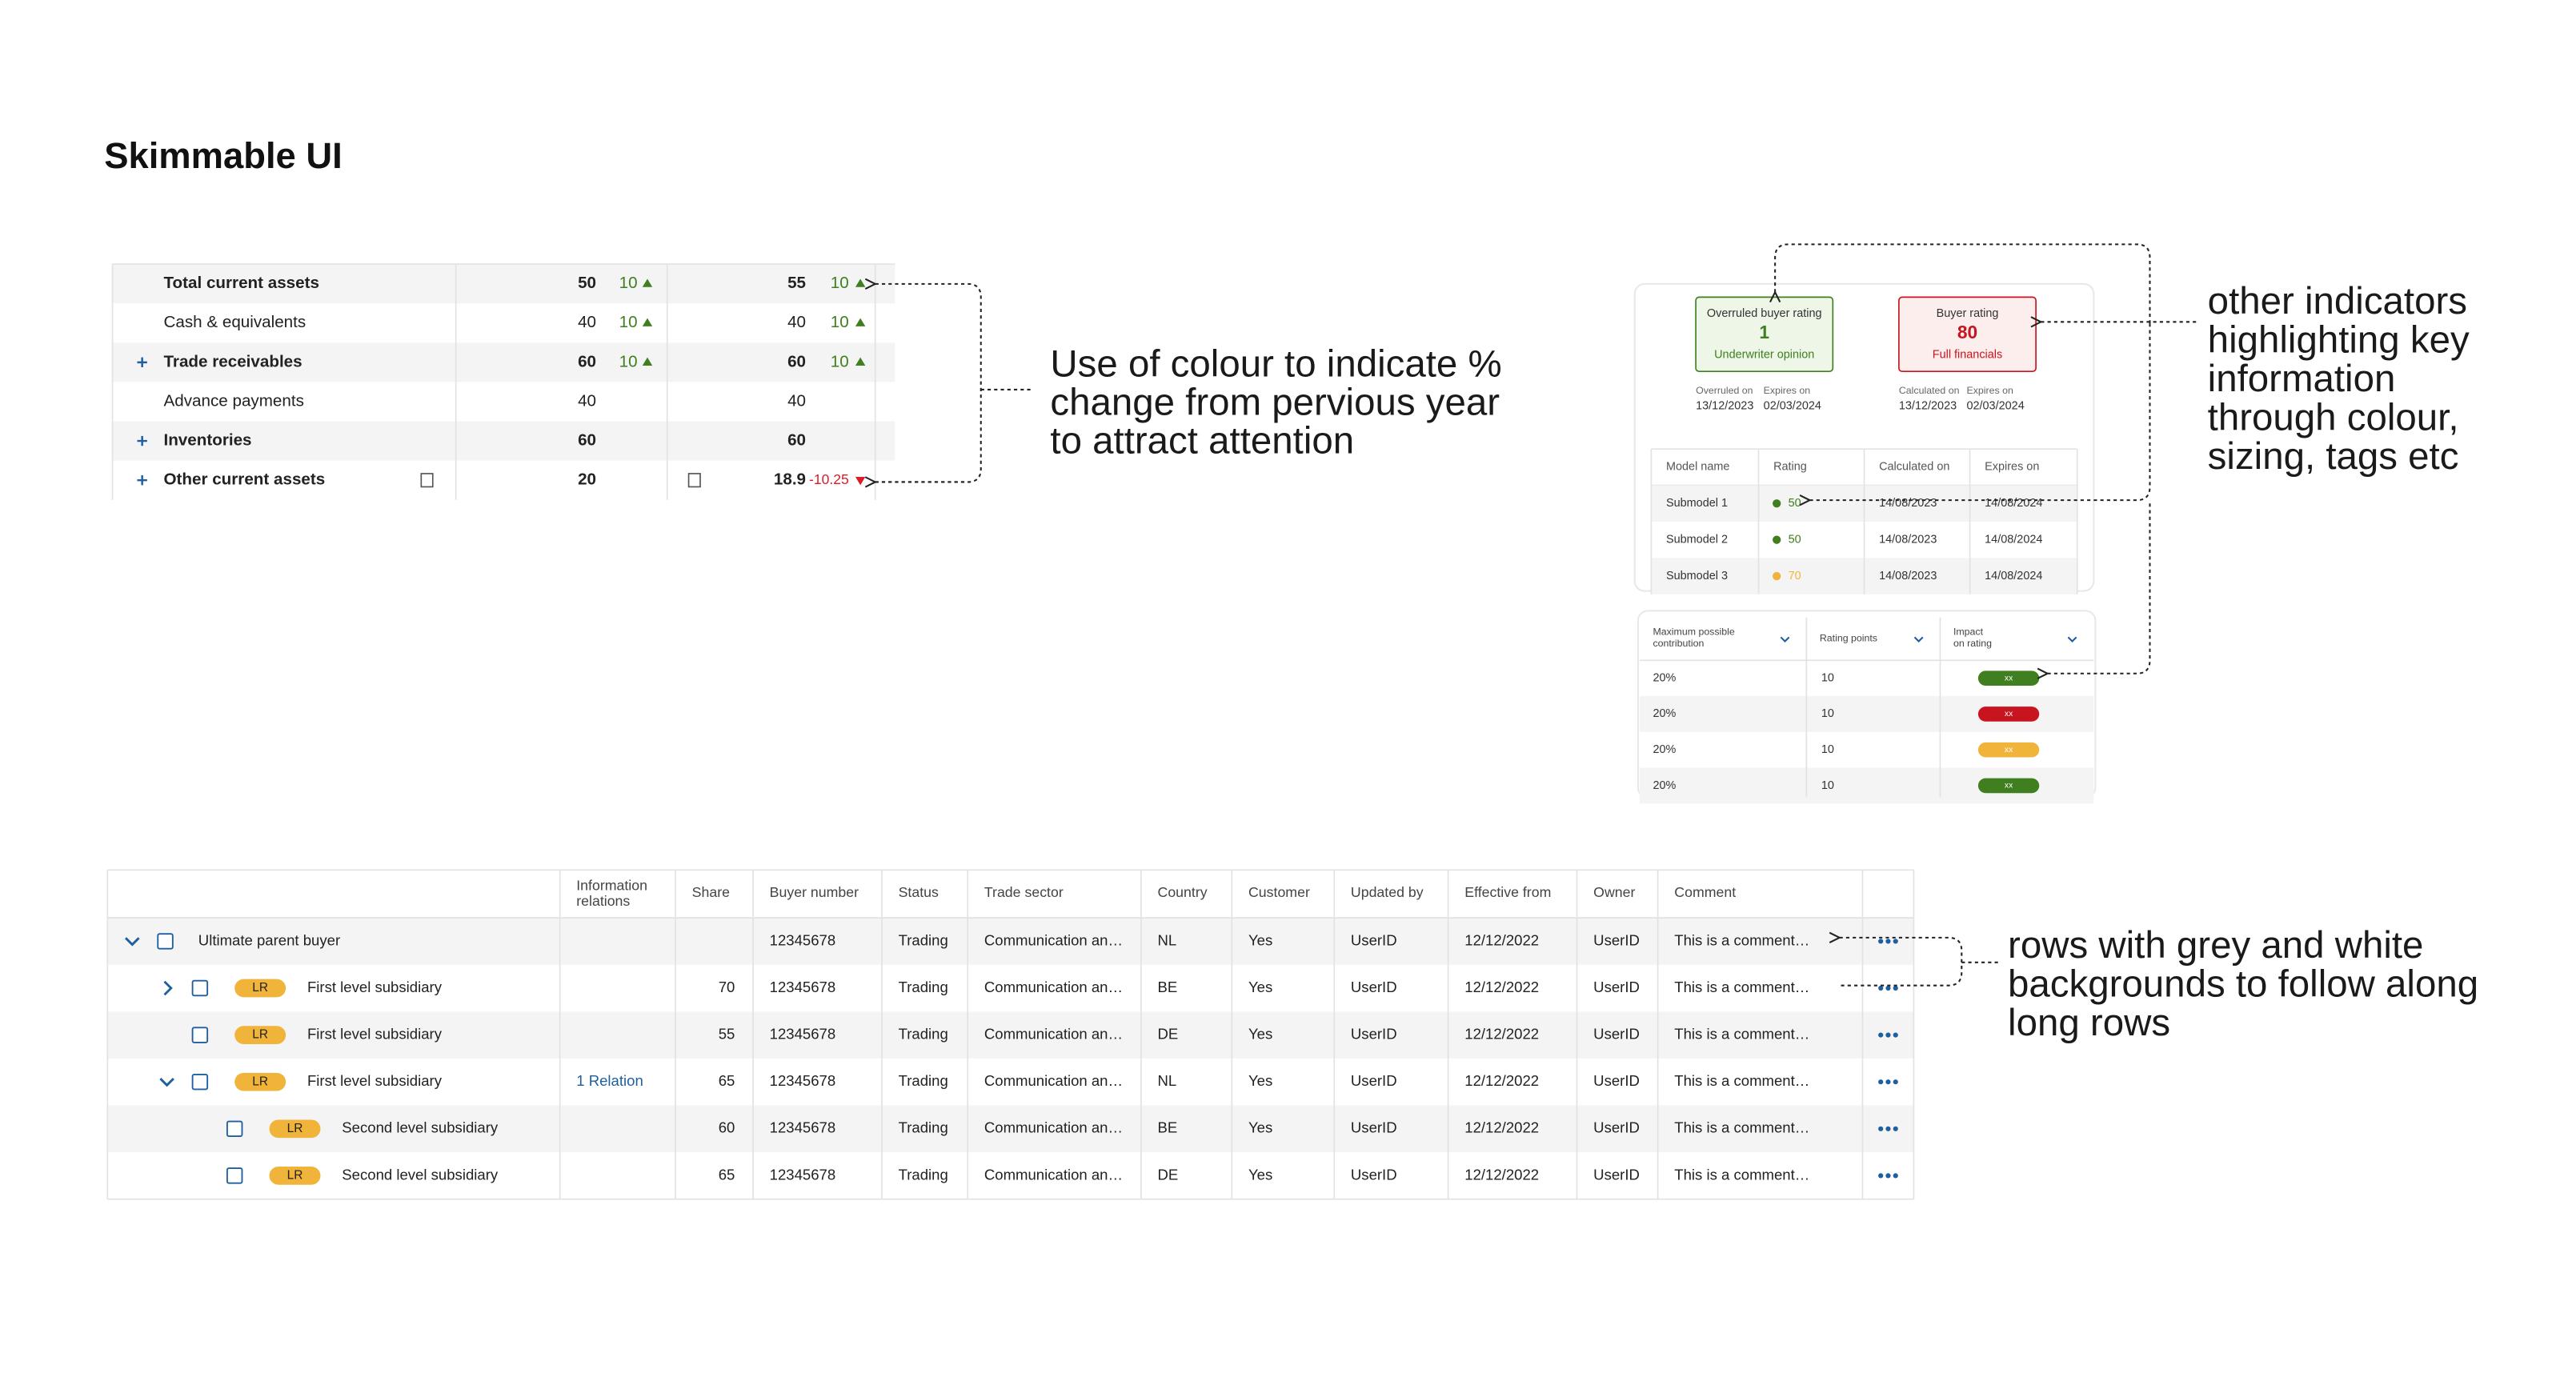 This screenshot has height=1385, width=2576. Describe the element at coordinates (1764, 334) in the screenshot. I see `rating-card` at that location.